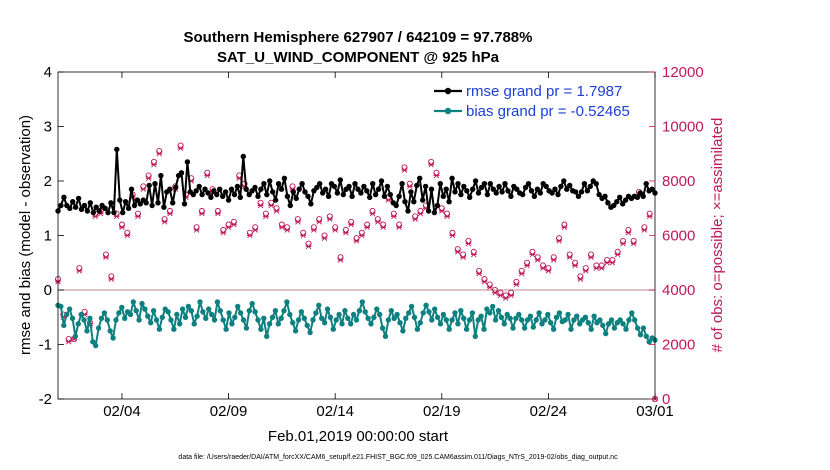  What do you see at coordinates (666, 399) in the screenshot?
I see `y-right-tick-label: 0` at bounding box center [666, 399].